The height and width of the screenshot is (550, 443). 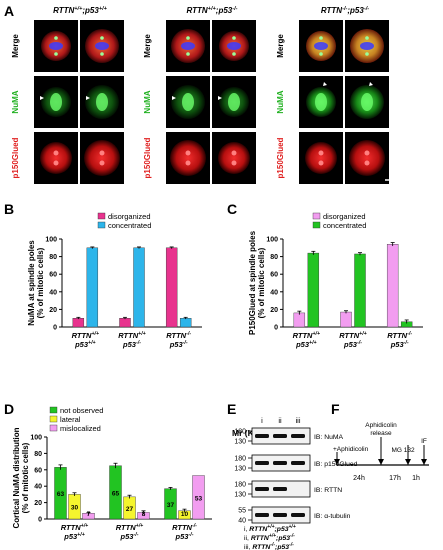 What do you see at coordinates (246, 529) in the screenshot?
I see `key-lane: i,` at bounding box center [246, 529].